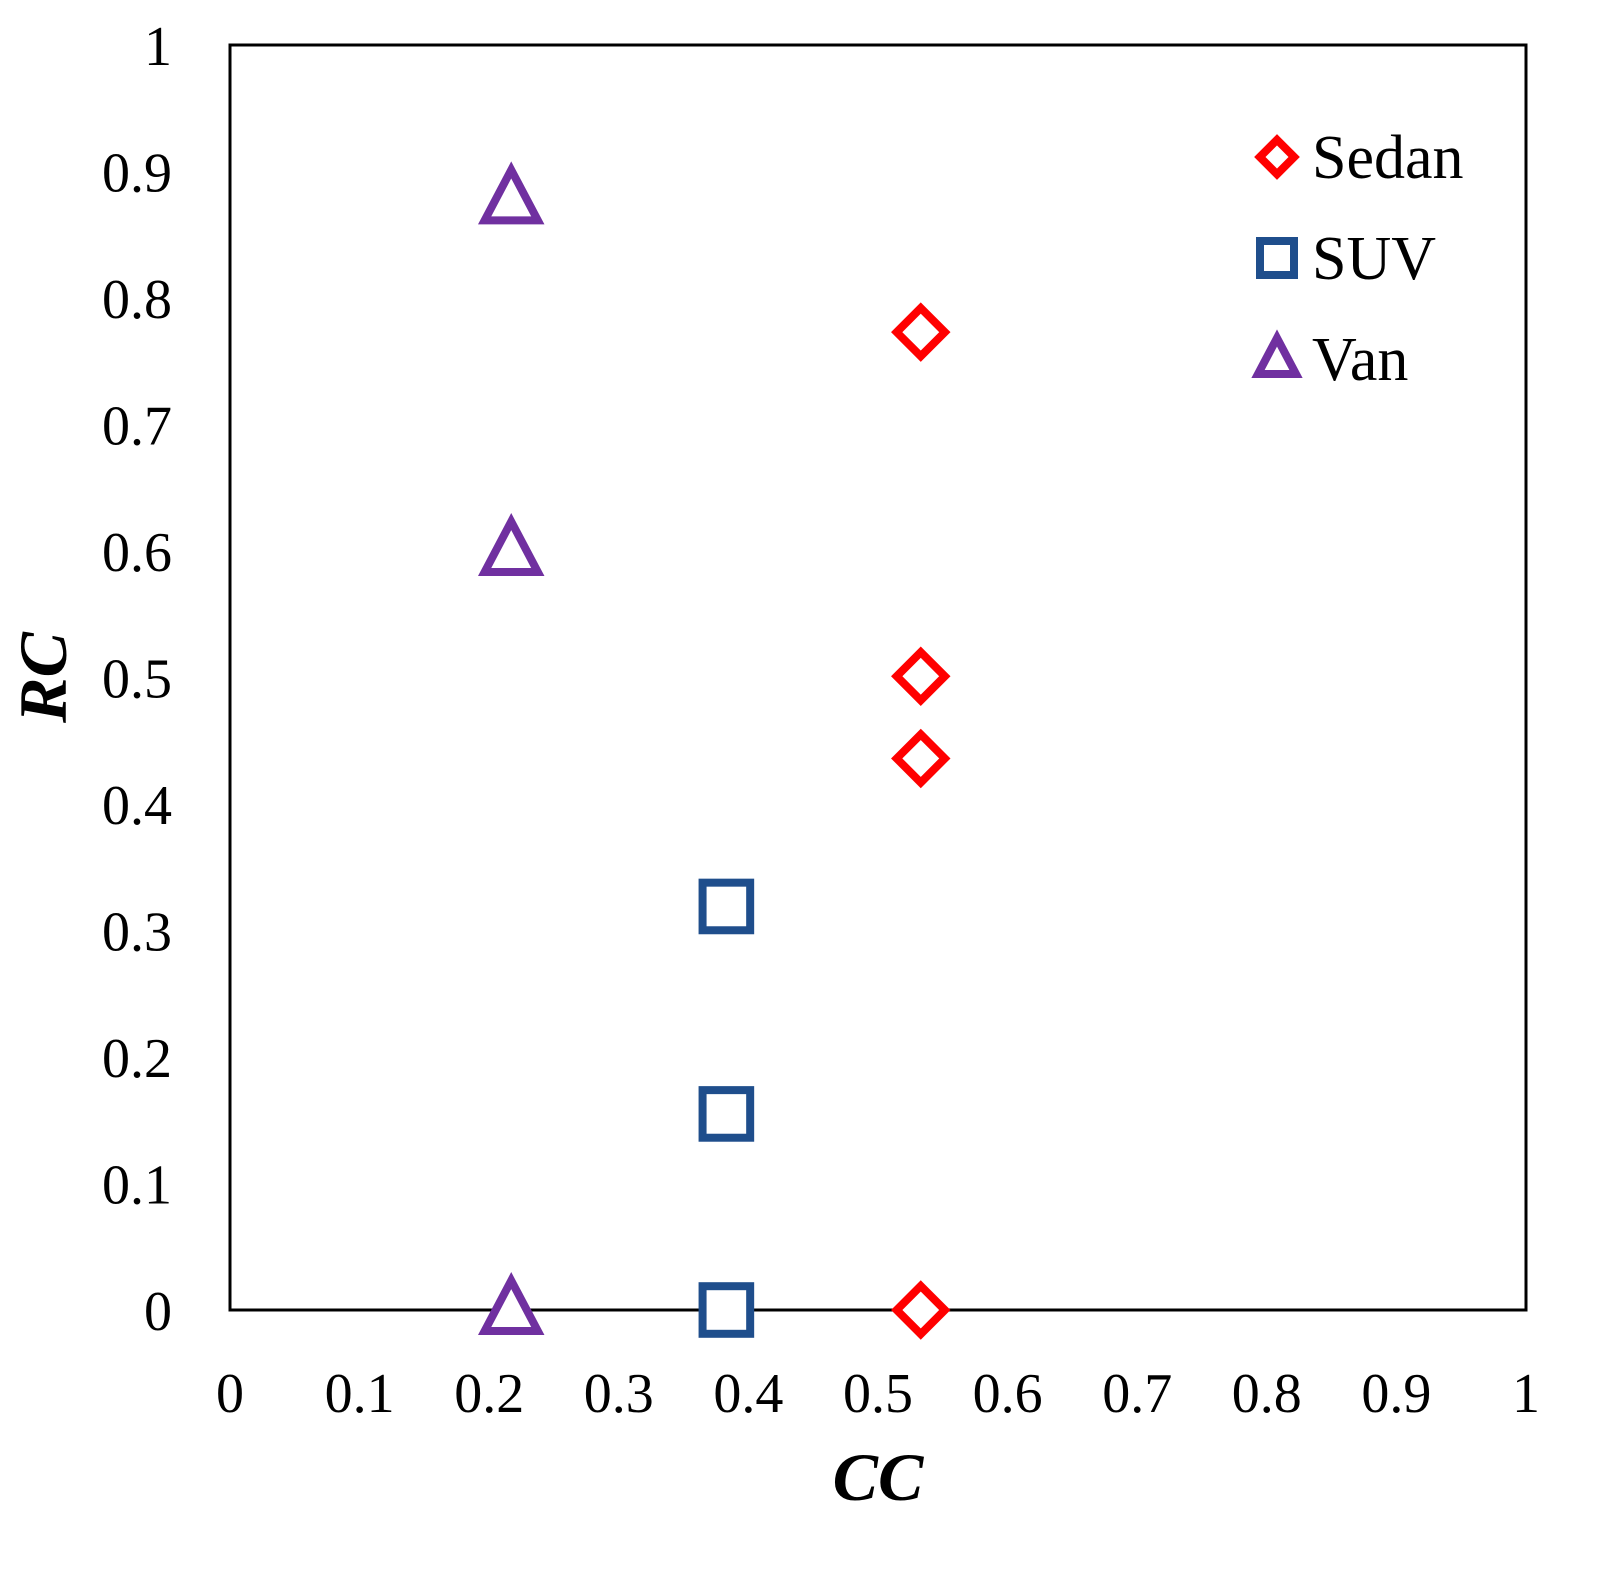  Describe the element at coordinates (230, 1394) in the screenshot. I see `x-tick-label: 0` at that location.